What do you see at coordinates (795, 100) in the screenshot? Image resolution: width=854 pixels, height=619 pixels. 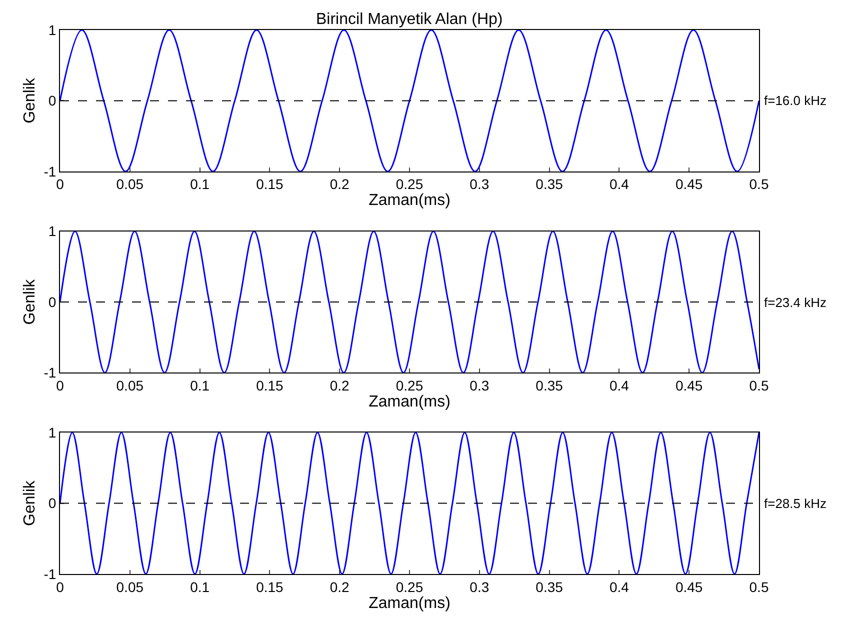 I see `text: f=16.0 kHz` at bounding box center [795, 100].